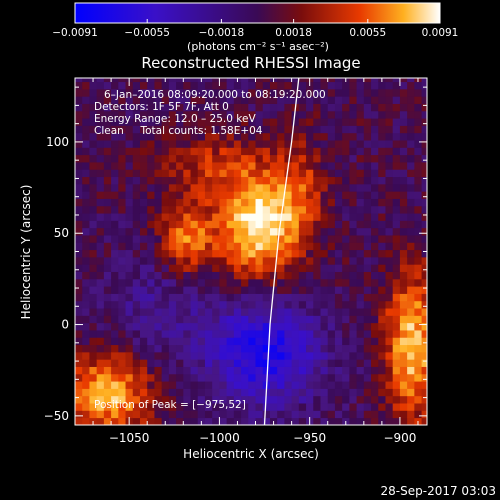  I want to click on x-tick-label: −900, so click(399, 438).